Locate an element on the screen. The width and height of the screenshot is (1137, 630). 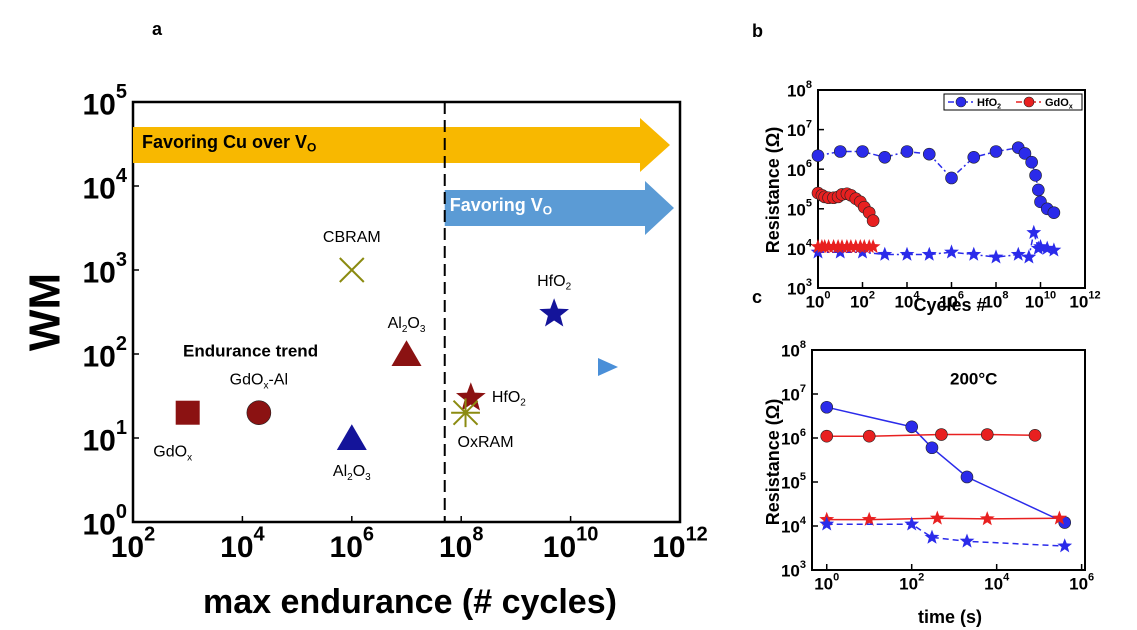
y-tick-label: 10⁸ is located at coordinates (793, 350).